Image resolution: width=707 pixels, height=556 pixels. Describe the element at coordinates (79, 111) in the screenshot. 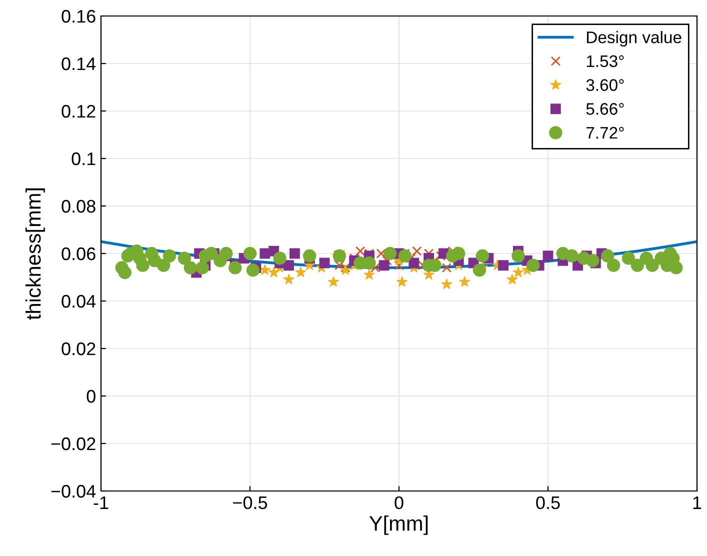

I see `y-tick-label: 0.12` at that location.